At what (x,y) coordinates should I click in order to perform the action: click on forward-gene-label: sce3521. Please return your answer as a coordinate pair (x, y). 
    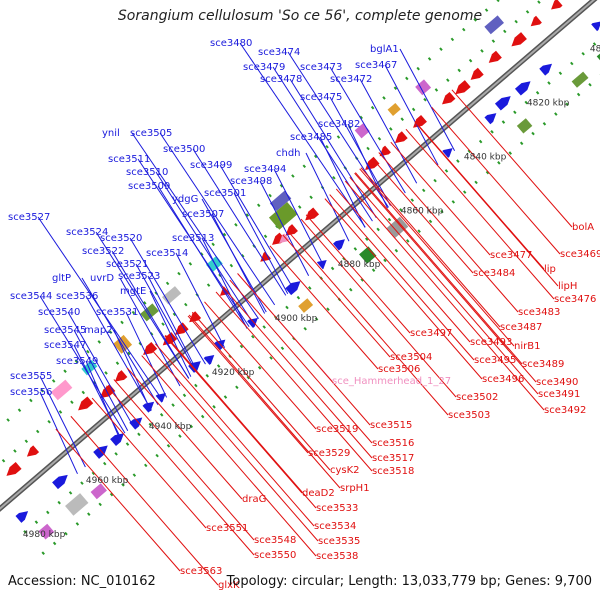
    Looking at the image, I should click on (127, 264).